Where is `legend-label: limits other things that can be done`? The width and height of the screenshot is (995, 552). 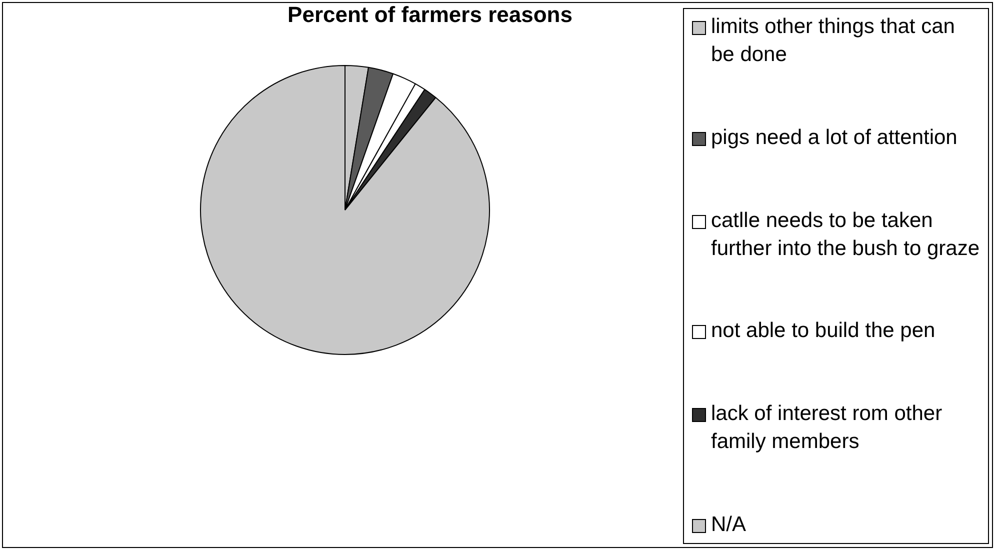
legend-label: limits other things that can be done is located at coordinates (833, 41).